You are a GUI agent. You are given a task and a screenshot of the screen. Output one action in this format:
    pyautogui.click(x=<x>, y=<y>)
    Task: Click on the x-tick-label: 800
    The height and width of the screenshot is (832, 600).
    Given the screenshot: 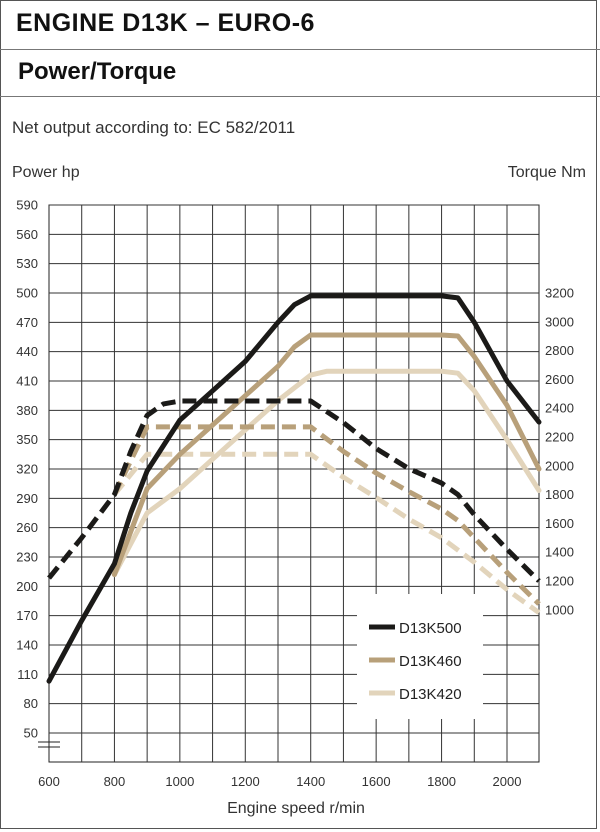 What is the action you would take?
    pyautogui.click(x=115, y=781)
    